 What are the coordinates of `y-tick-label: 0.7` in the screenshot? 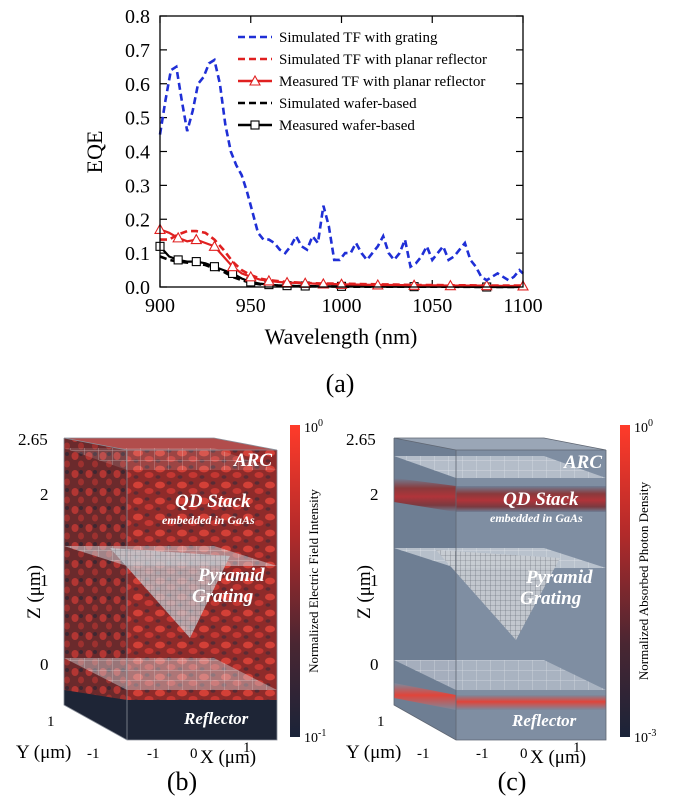 It's located at (137, 51).